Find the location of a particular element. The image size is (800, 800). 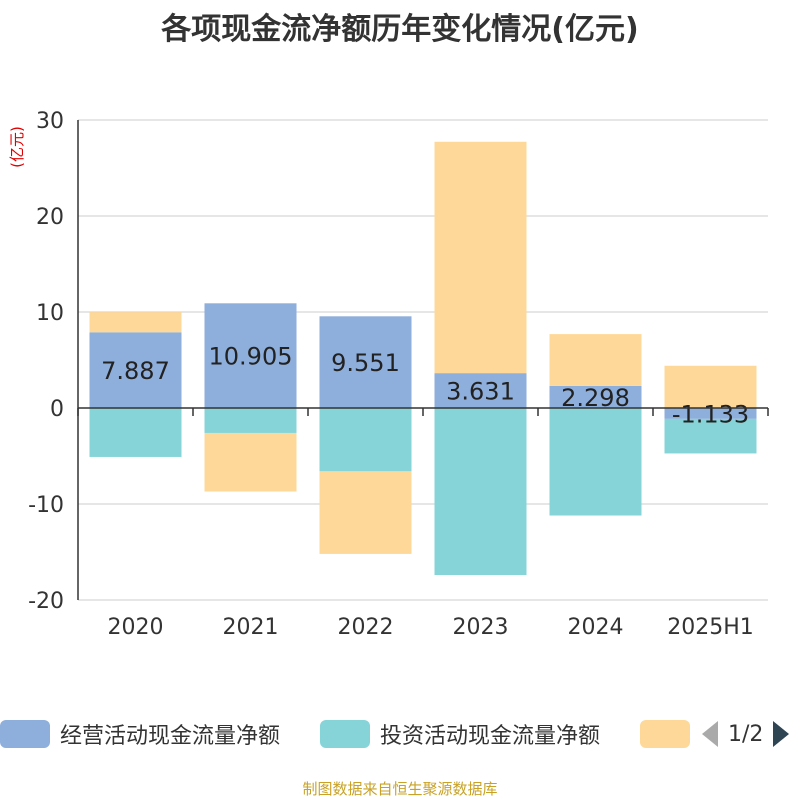

bar-2-2020 is located at coordinates (135, 432).